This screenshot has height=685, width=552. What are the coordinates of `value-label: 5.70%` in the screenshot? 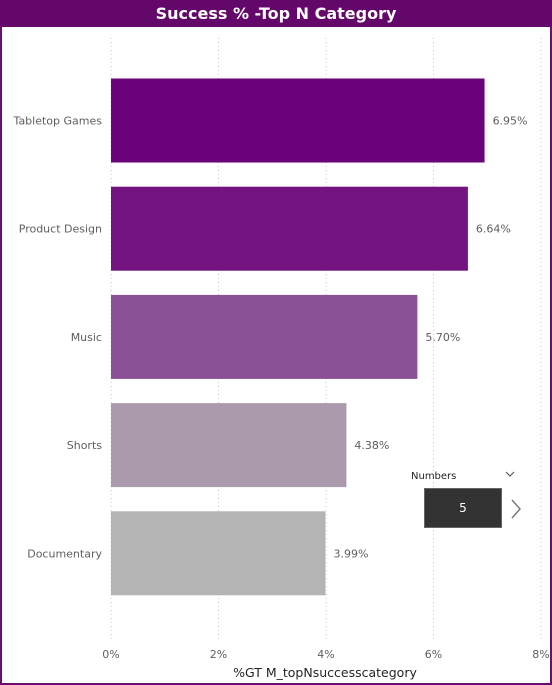 It's located at (442, 337).